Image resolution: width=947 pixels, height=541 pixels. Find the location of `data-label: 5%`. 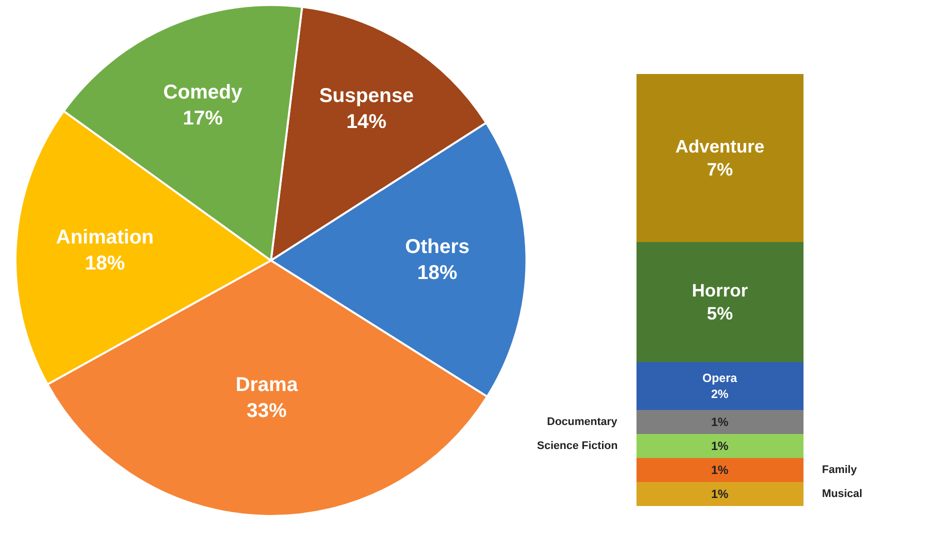

data-label: 5% is located at coordinates (719, 314).